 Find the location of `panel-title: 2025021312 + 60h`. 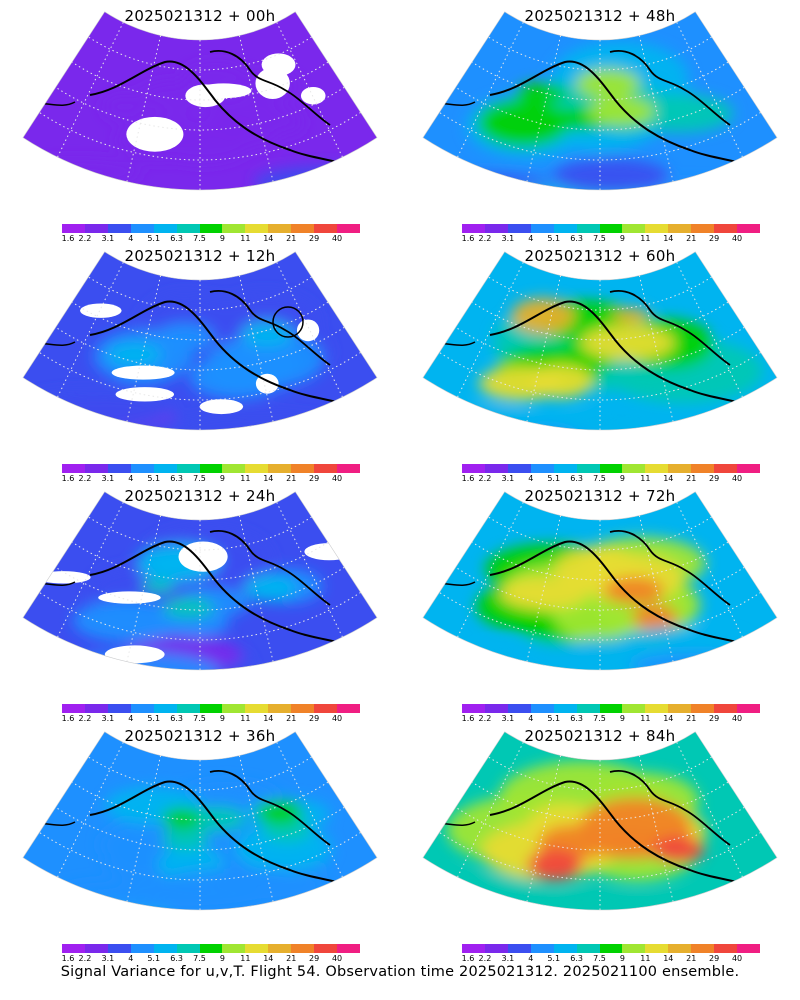

panel-title: 2025021312 + 60h is located at coordinates (600, 256).